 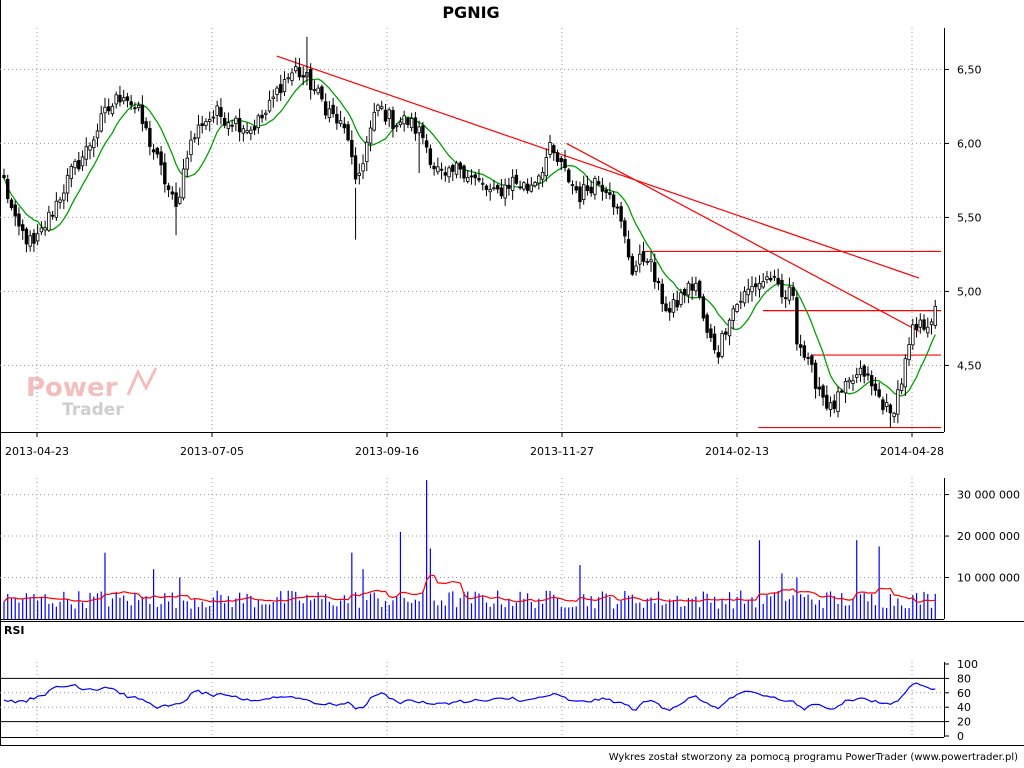 I want to click on powertrader-logo: Power Trader, so click(x=92, y=393).